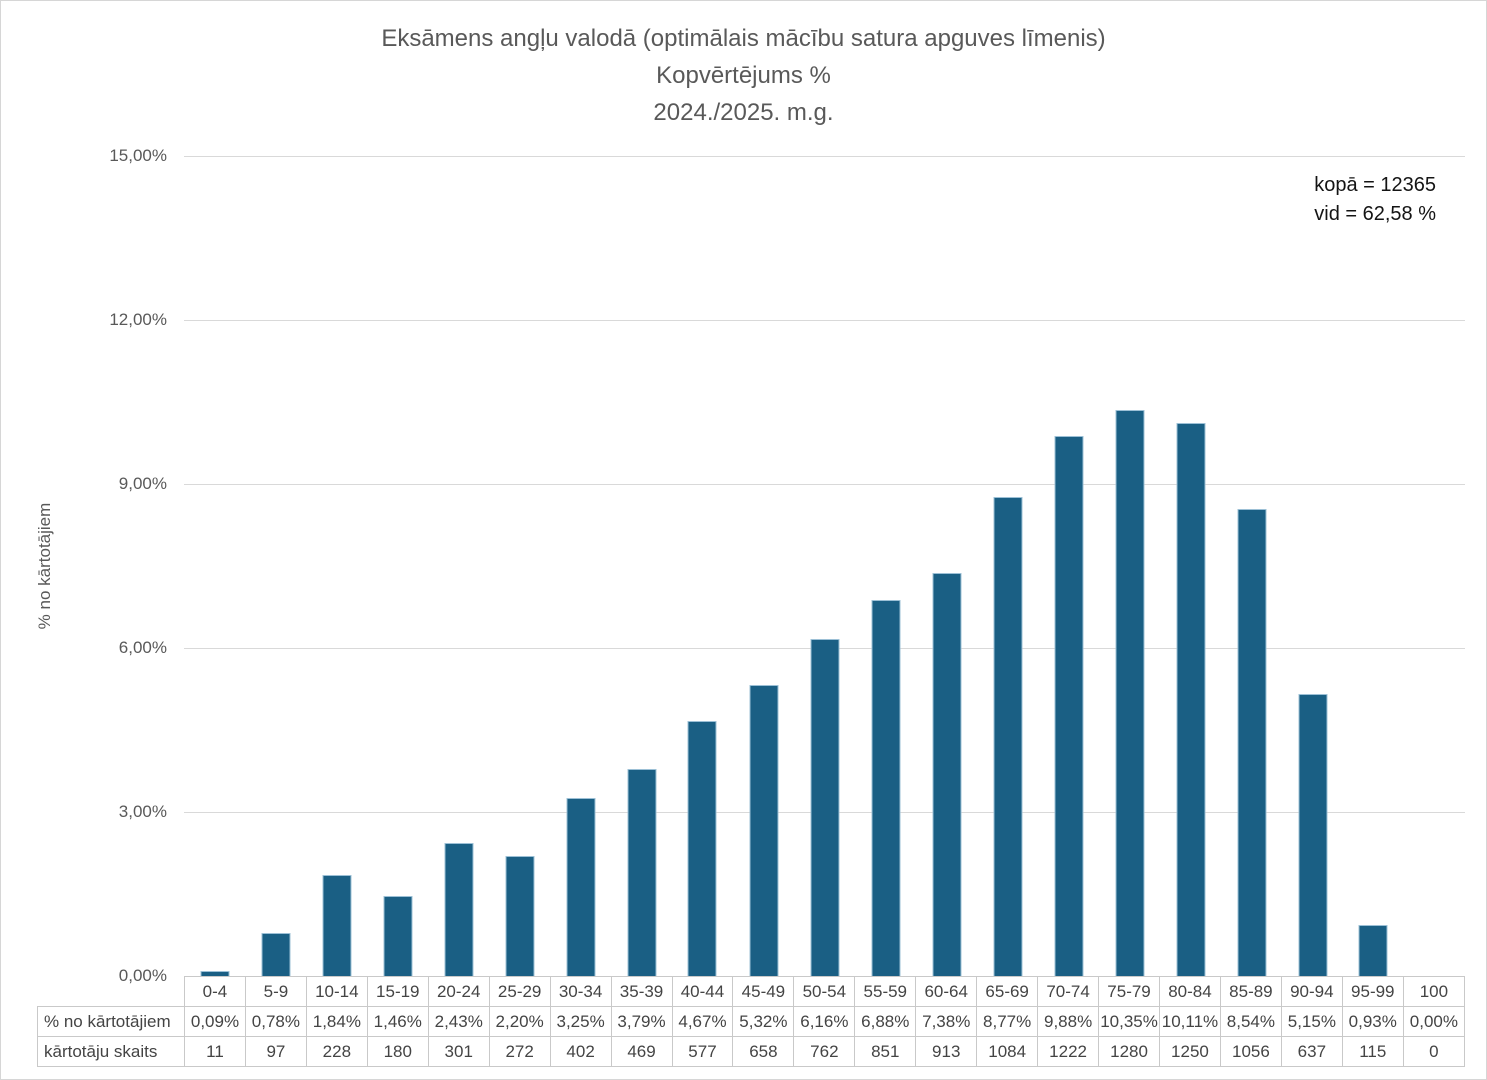 Image resolution: width=1487 pixels, height=1080 pixels. Describe the element at coordinates (885, 1021) in the screenshot. I see `percent-cell: 6,88%` at that location.